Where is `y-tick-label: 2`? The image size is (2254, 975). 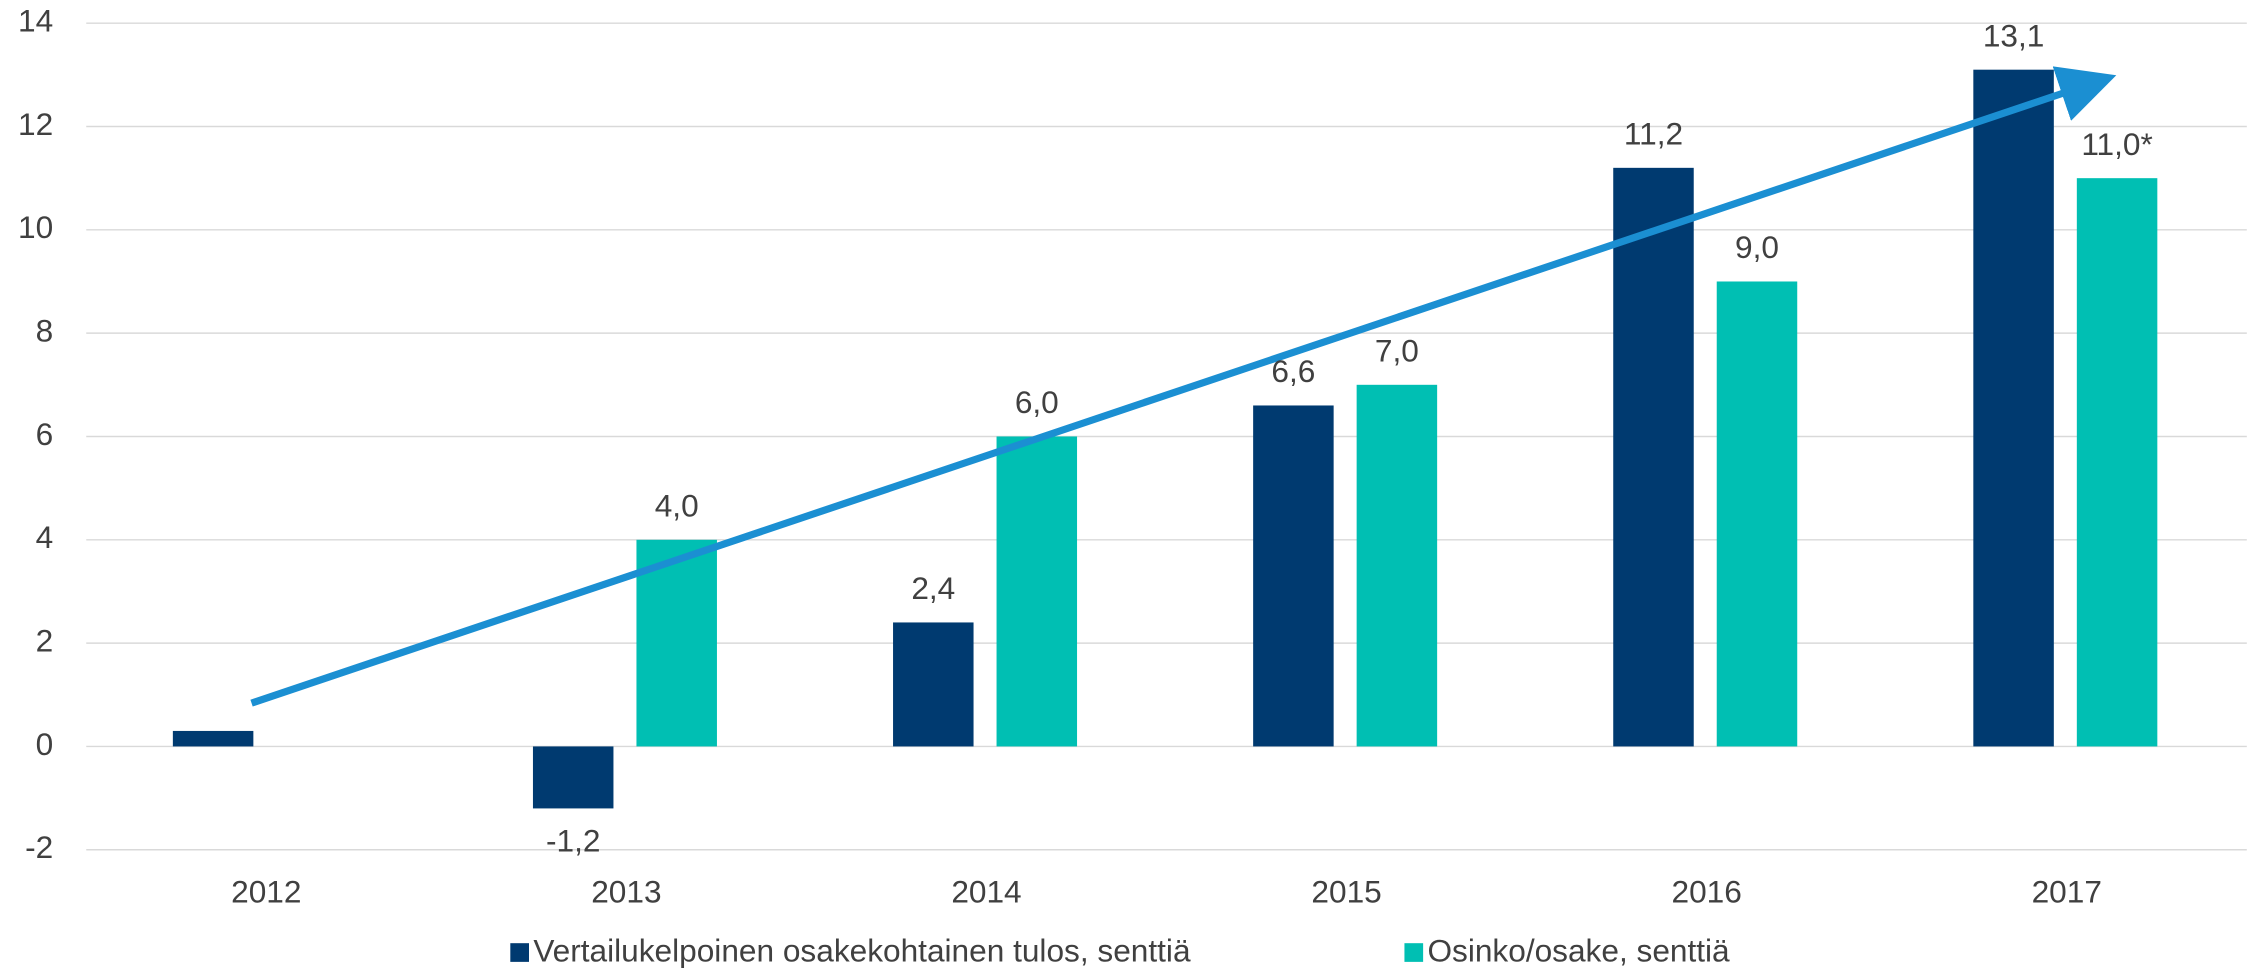 y-tick-label: 2 is located at coordinates (45, 640).